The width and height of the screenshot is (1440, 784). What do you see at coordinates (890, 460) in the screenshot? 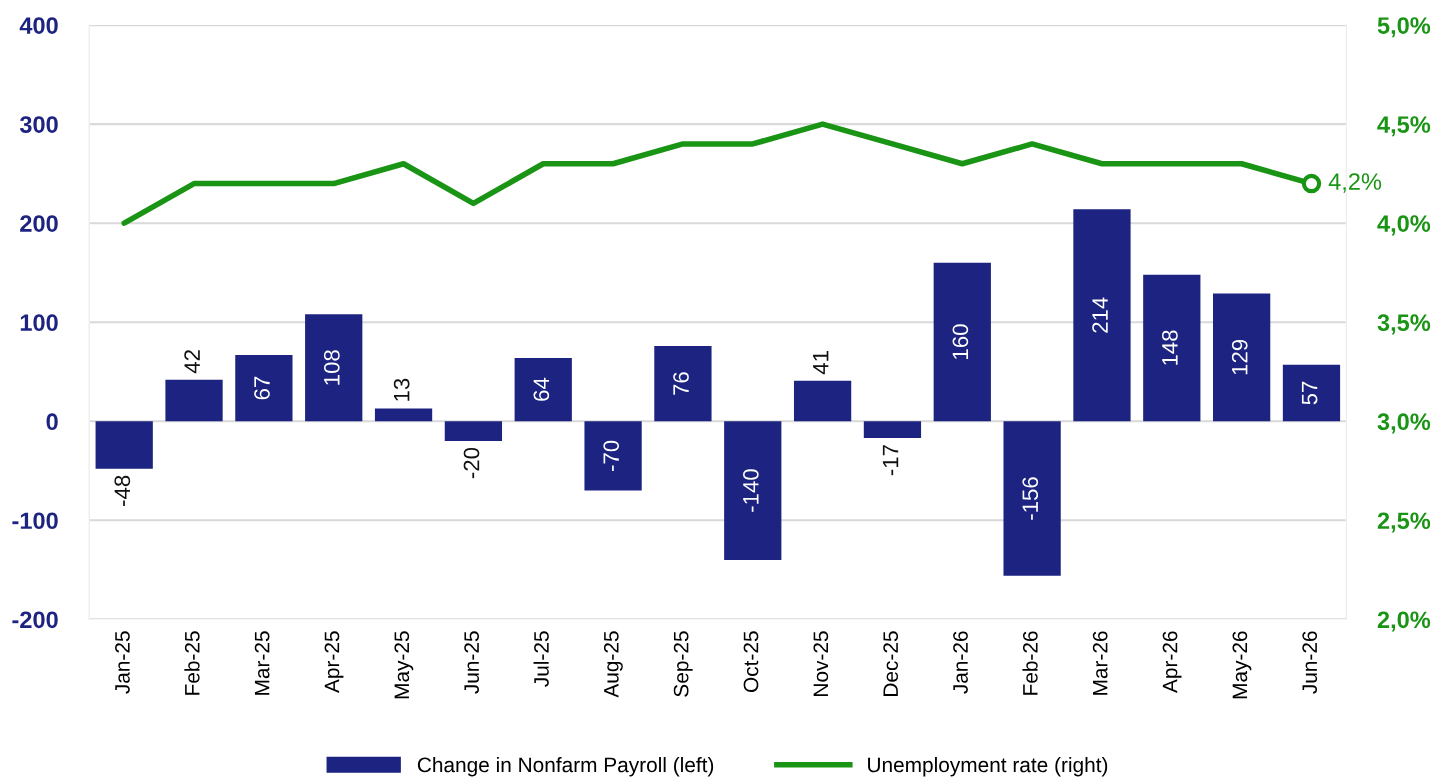
I see `data-label: -17` at bounding box center [890, 460].